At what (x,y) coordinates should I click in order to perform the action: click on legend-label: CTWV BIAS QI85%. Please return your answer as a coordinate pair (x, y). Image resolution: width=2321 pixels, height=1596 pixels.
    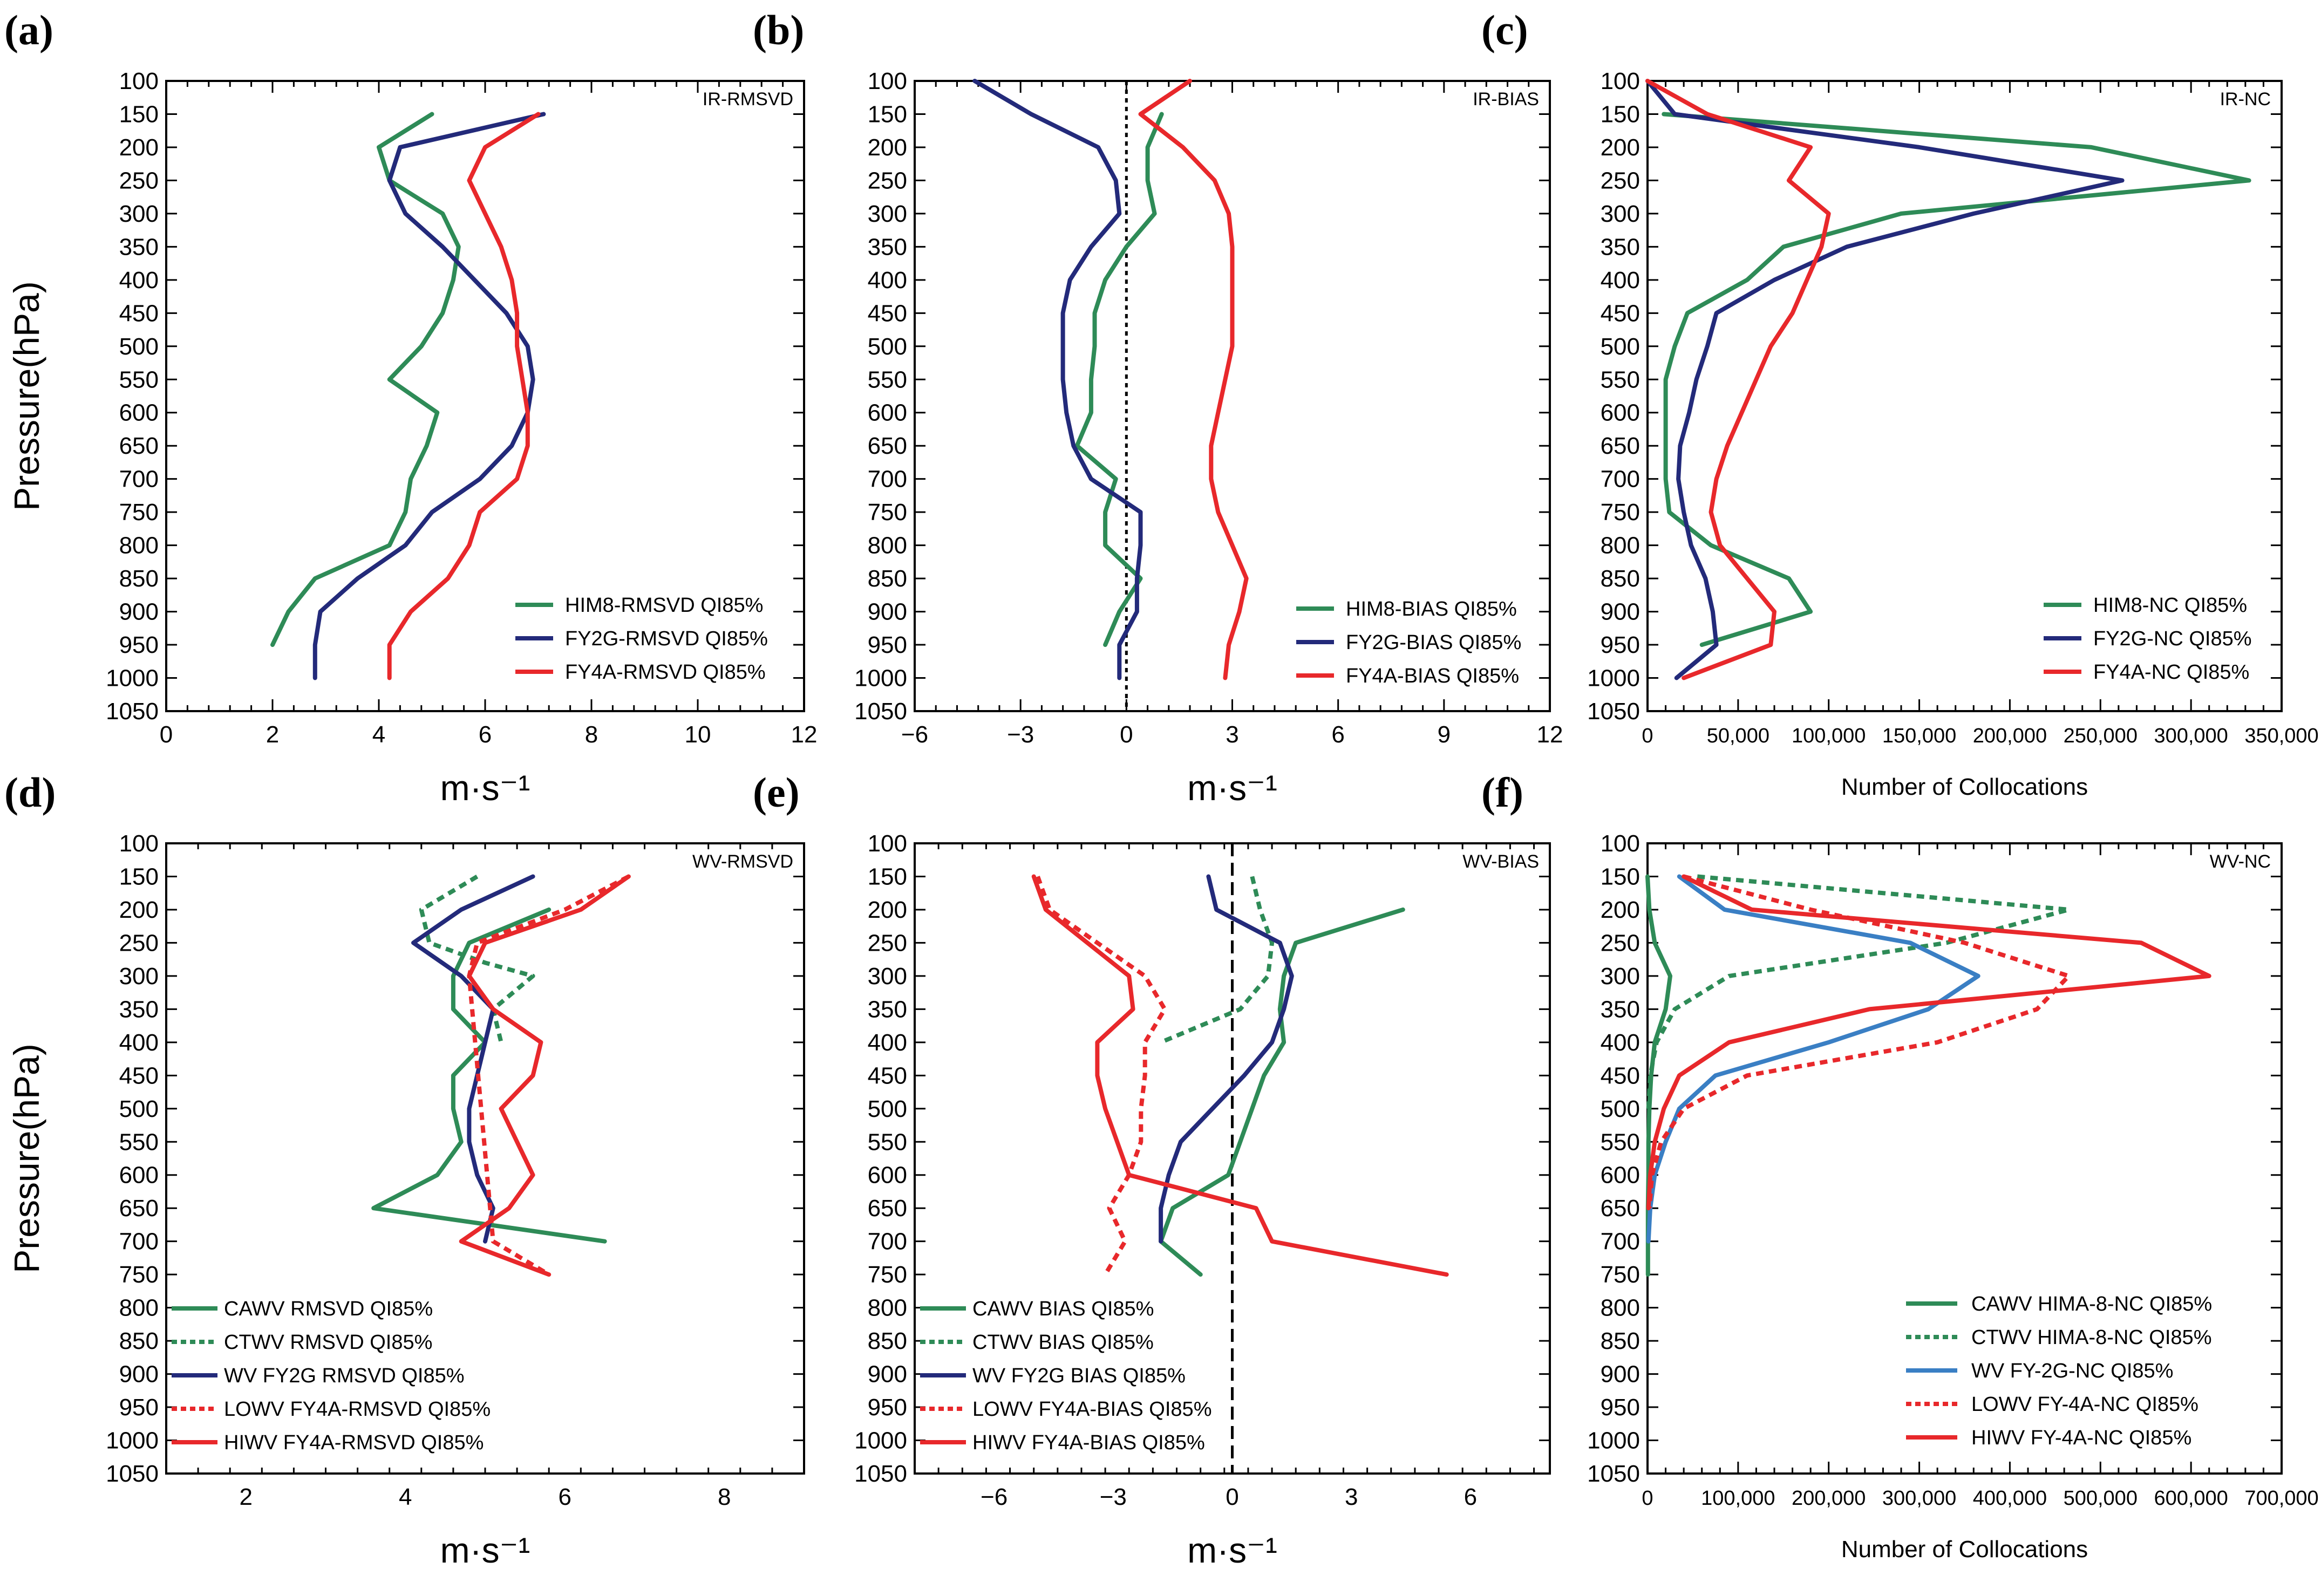
    Looking at the image, I should click on (1063, 1342).